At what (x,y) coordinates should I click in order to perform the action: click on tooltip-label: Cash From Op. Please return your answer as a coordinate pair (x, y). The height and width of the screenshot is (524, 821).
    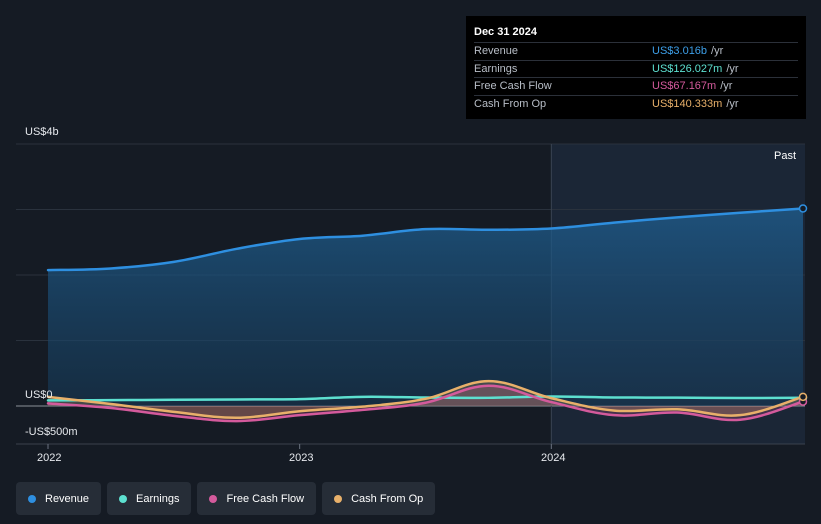
    Looking at the image, I should click on (510, 103).